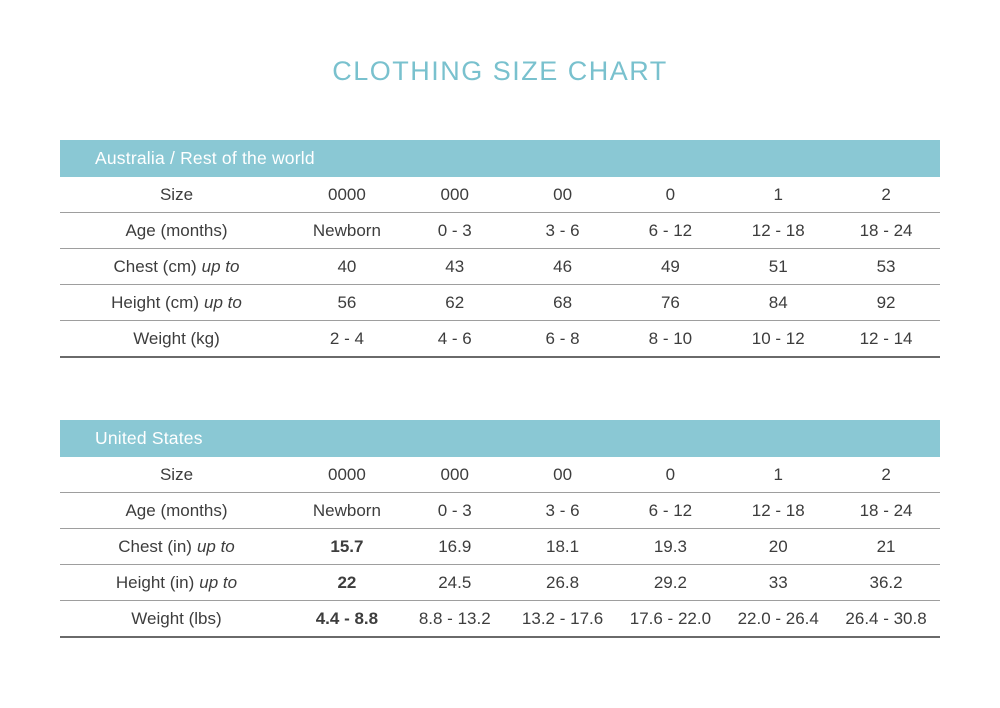  What do you see at coordinates (778, 618) in the screenshot?
I see `cell-value: 22.0 - 26.4` at bounding box center [778, 618].